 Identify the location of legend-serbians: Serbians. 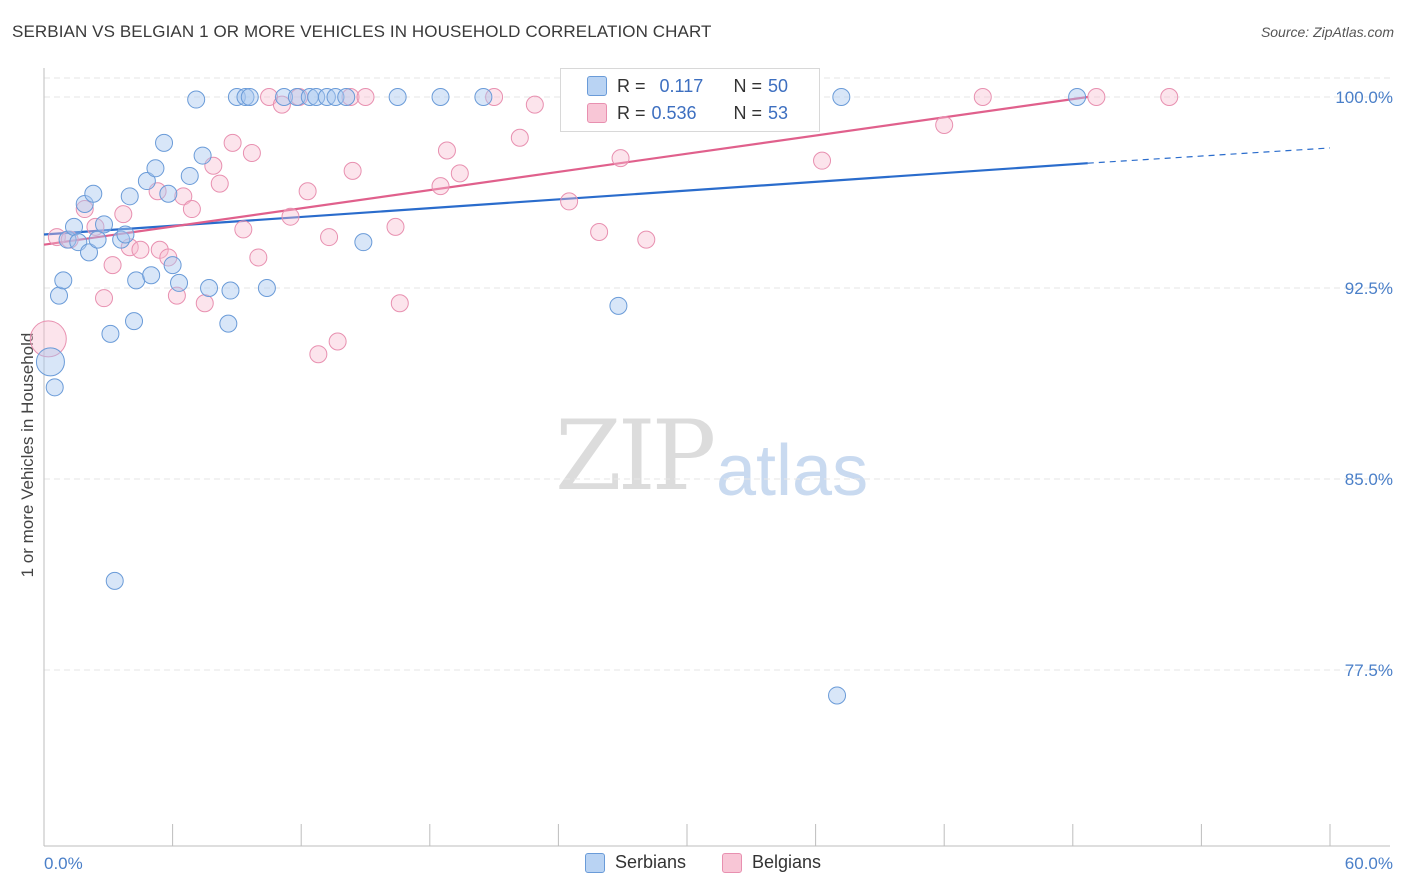
(635, 862).